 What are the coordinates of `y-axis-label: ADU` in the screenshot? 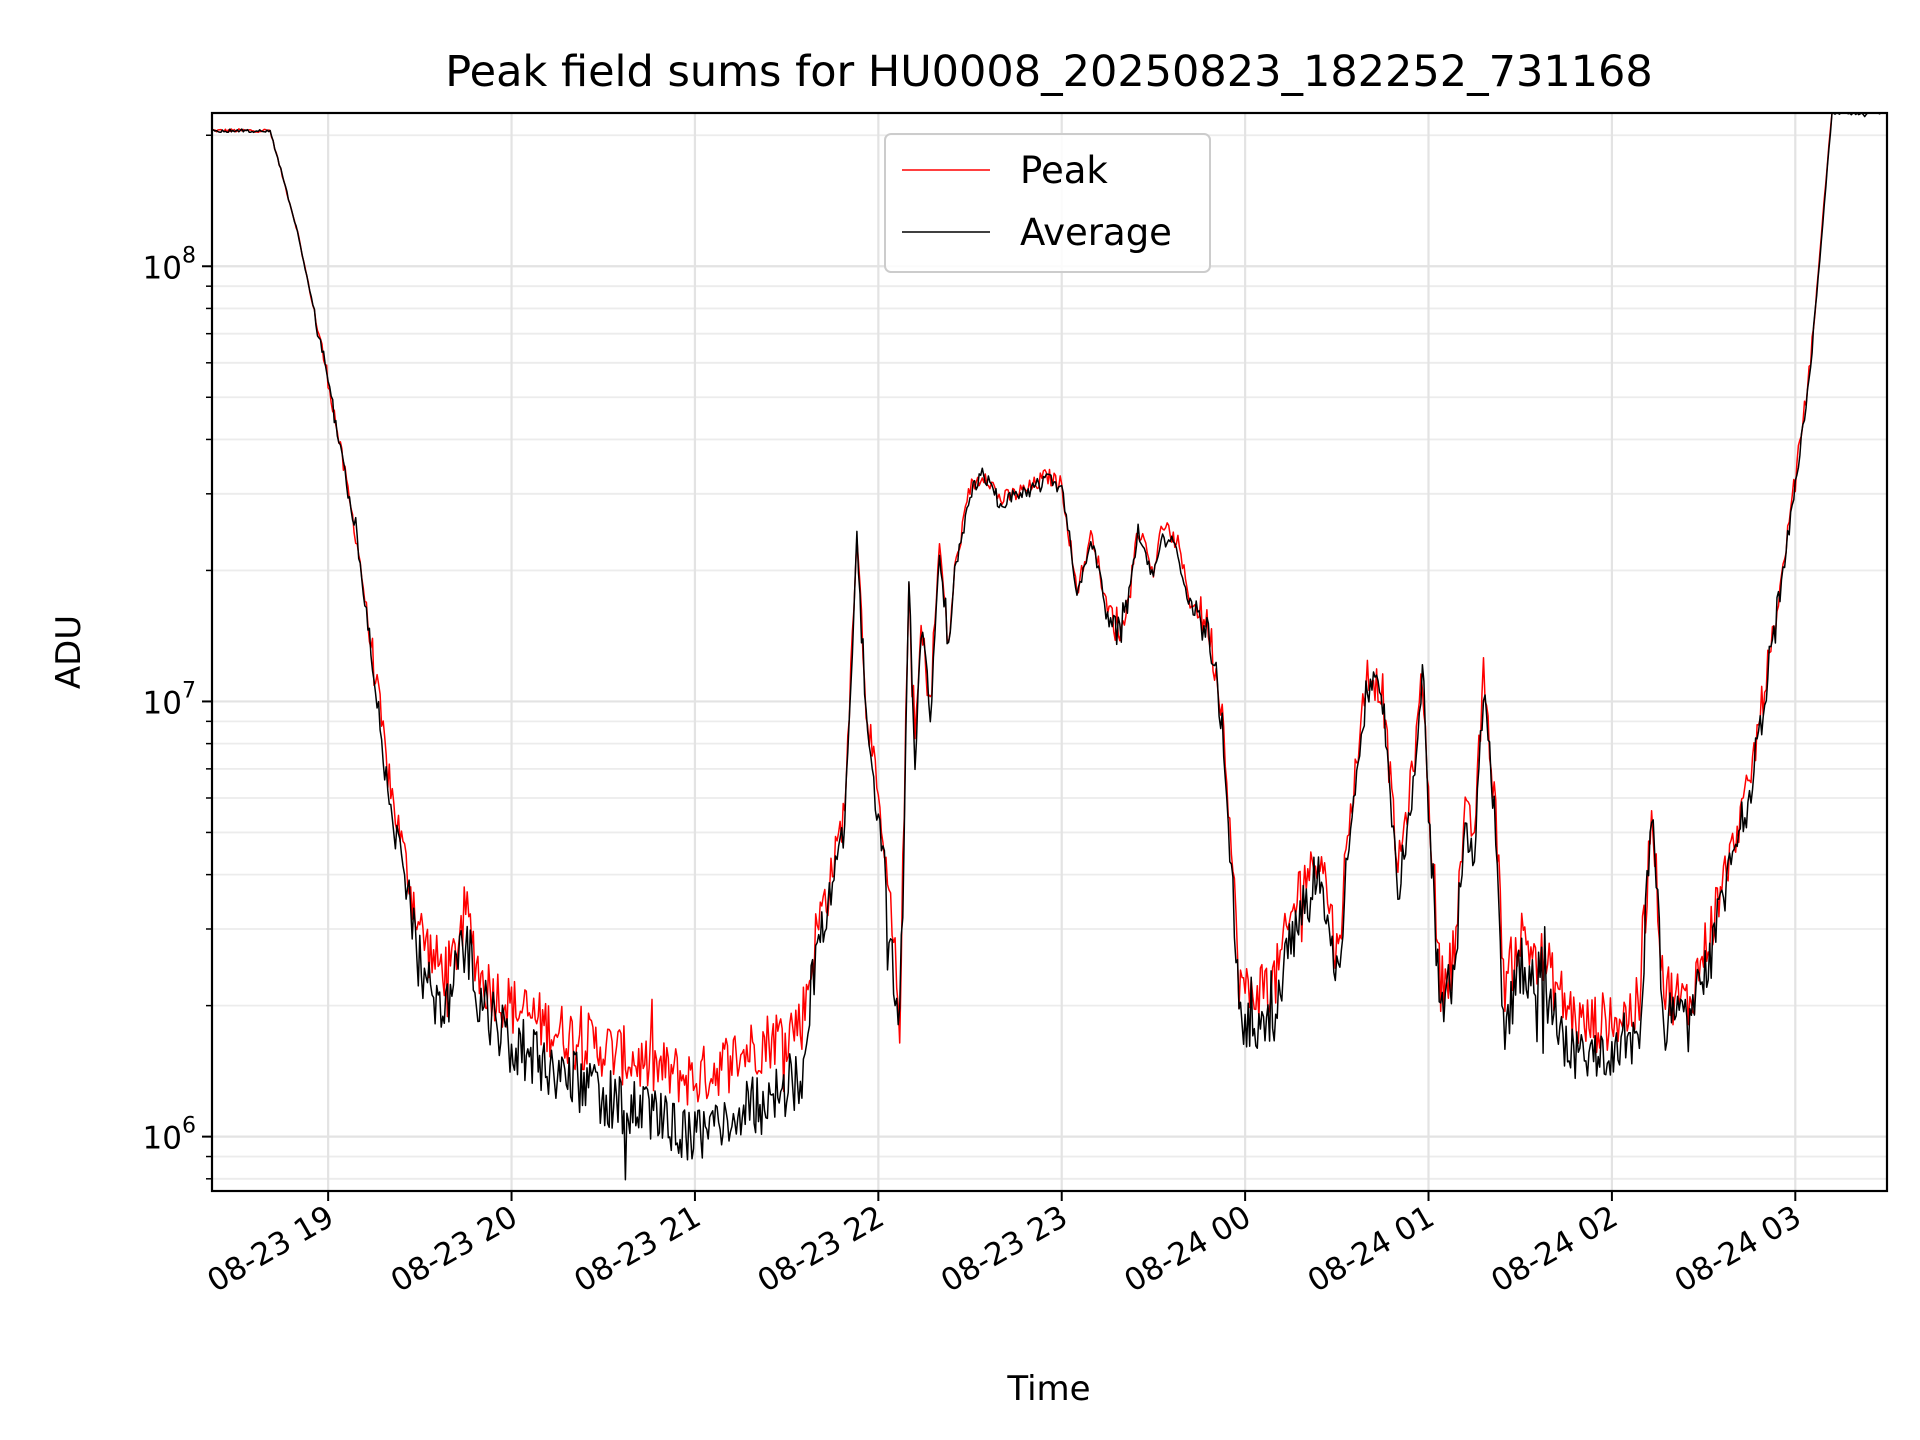 It's located at (69, 652).